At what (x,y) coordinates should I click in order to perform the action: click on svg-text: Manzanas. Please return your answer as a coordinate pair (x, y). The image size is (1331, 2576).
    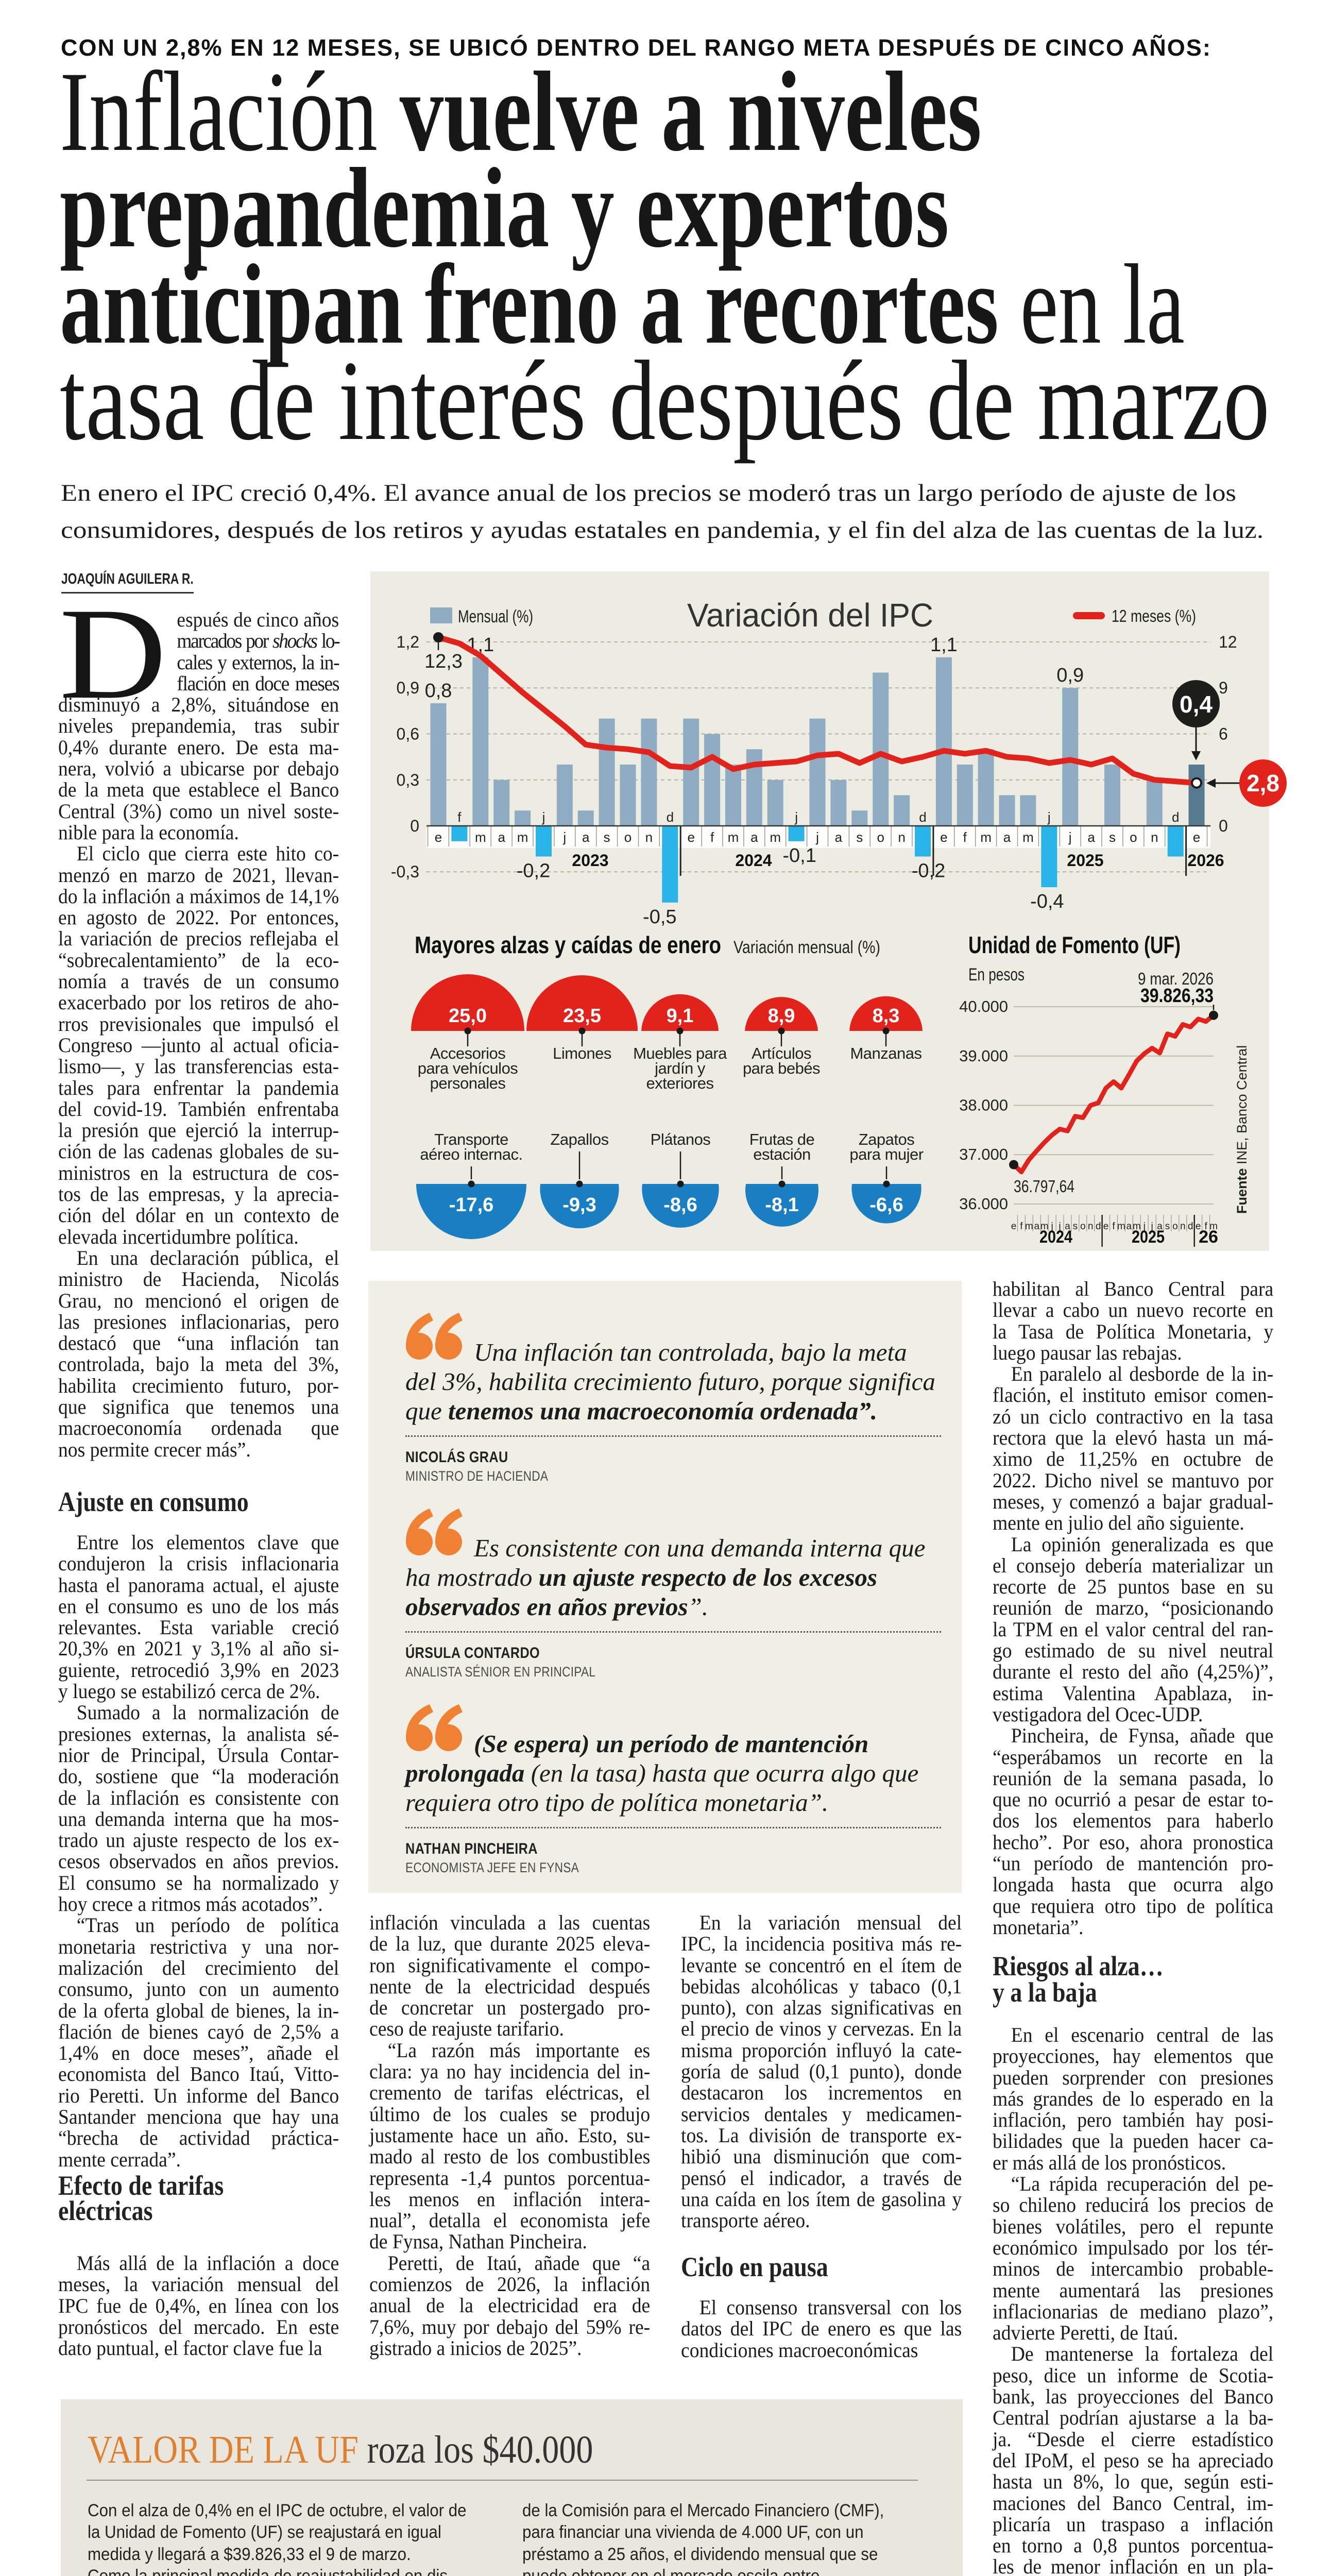
    Looking at the image, I should click on (886, 1053).